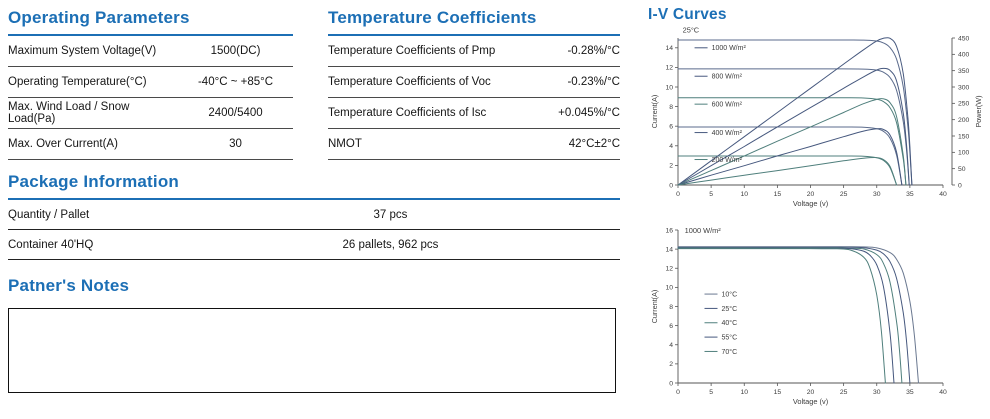  Describe the element at coordinates (235, 113) in the screenshot. I see `row-value: 2400/5400` at that location.